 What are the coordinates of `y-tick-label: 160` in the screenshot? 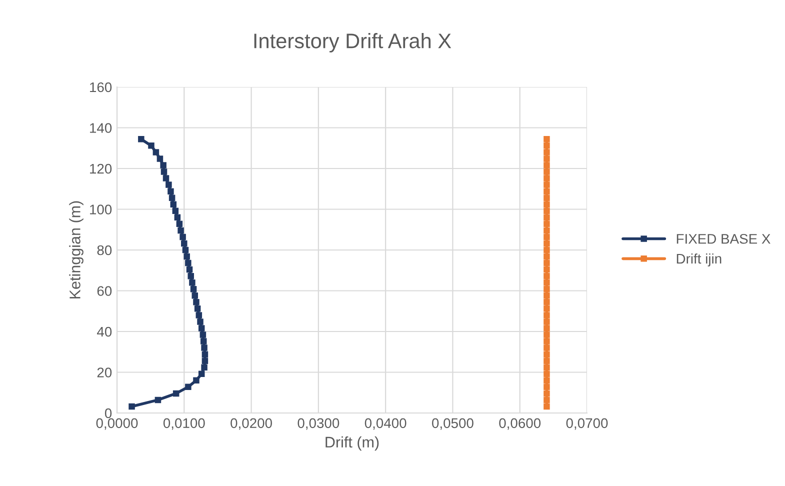 It's located at (101, 87).